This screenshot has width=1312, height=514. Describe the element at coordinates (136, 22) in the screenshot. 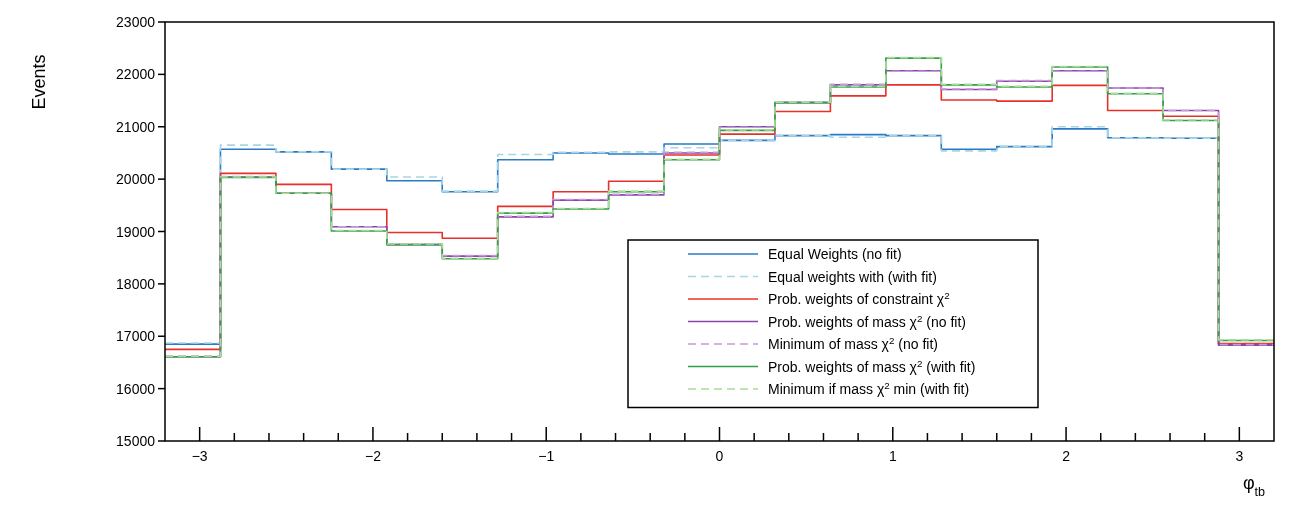

I see `y-tick-label: 23000` at that location.